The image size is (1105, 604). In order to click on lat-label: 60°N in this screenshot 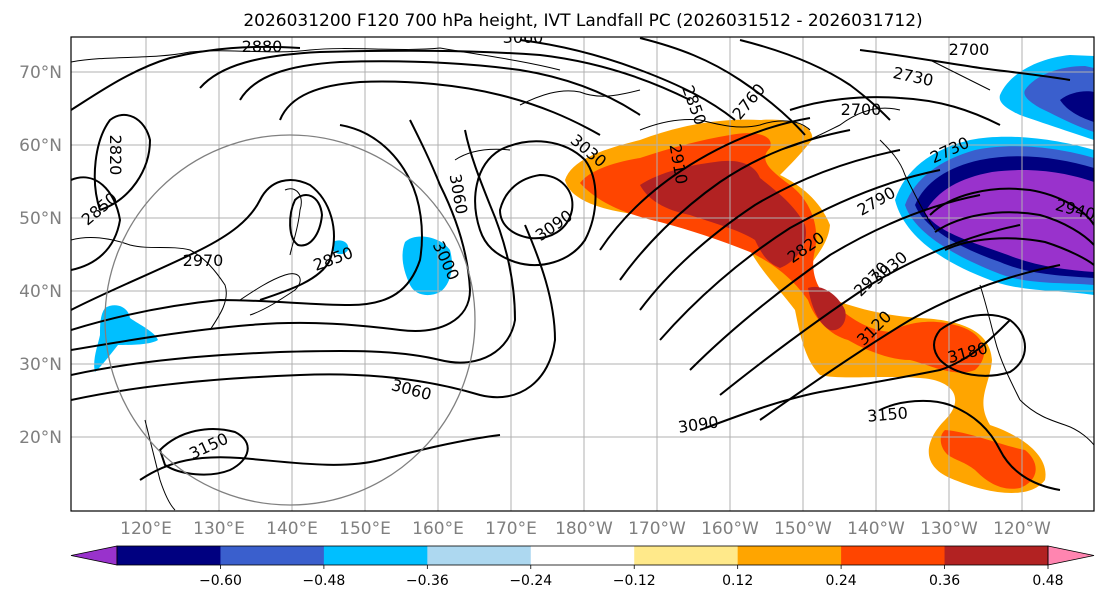, I will do `click(40, 146)`.